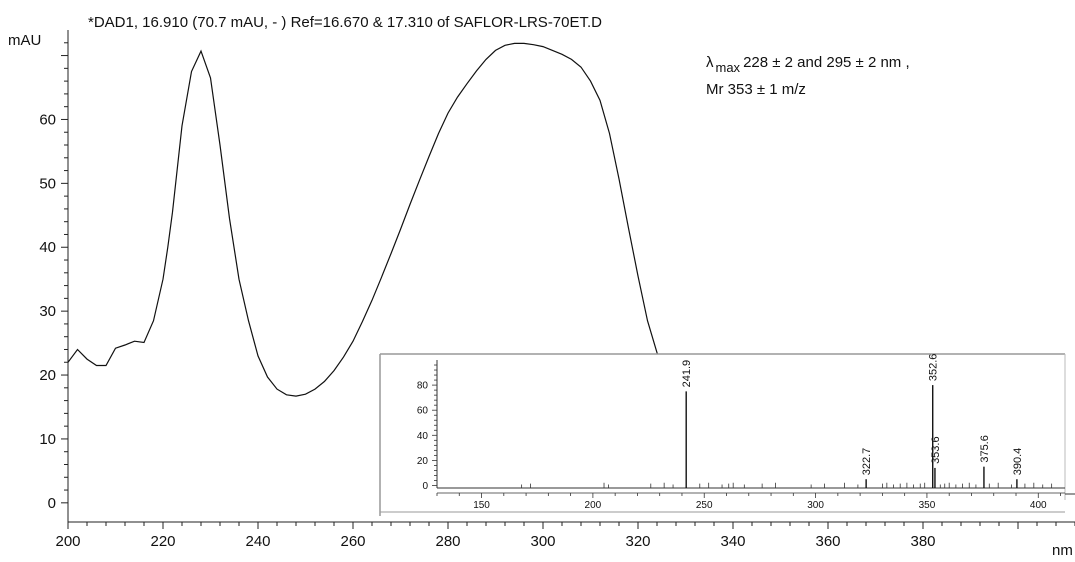  What do you see at coordinates (637, 541) in the screenshot?
I see `x-tick-label: 320` at bounding box center [637, 541].